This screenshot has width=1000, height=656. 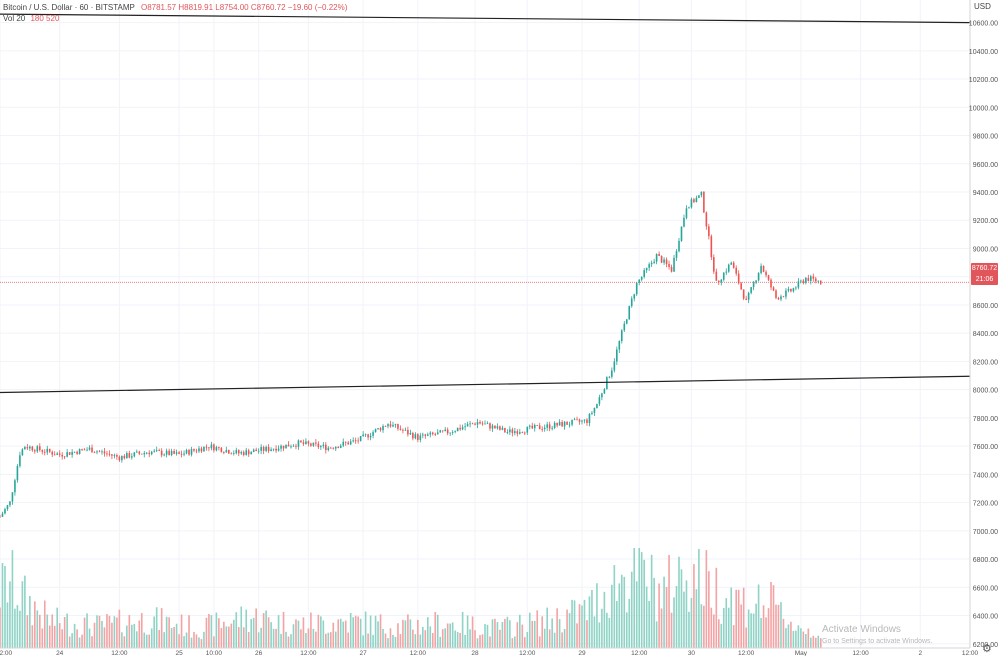 I want to click on price-tick-label: 9200.00, so click(x=985, y=221).